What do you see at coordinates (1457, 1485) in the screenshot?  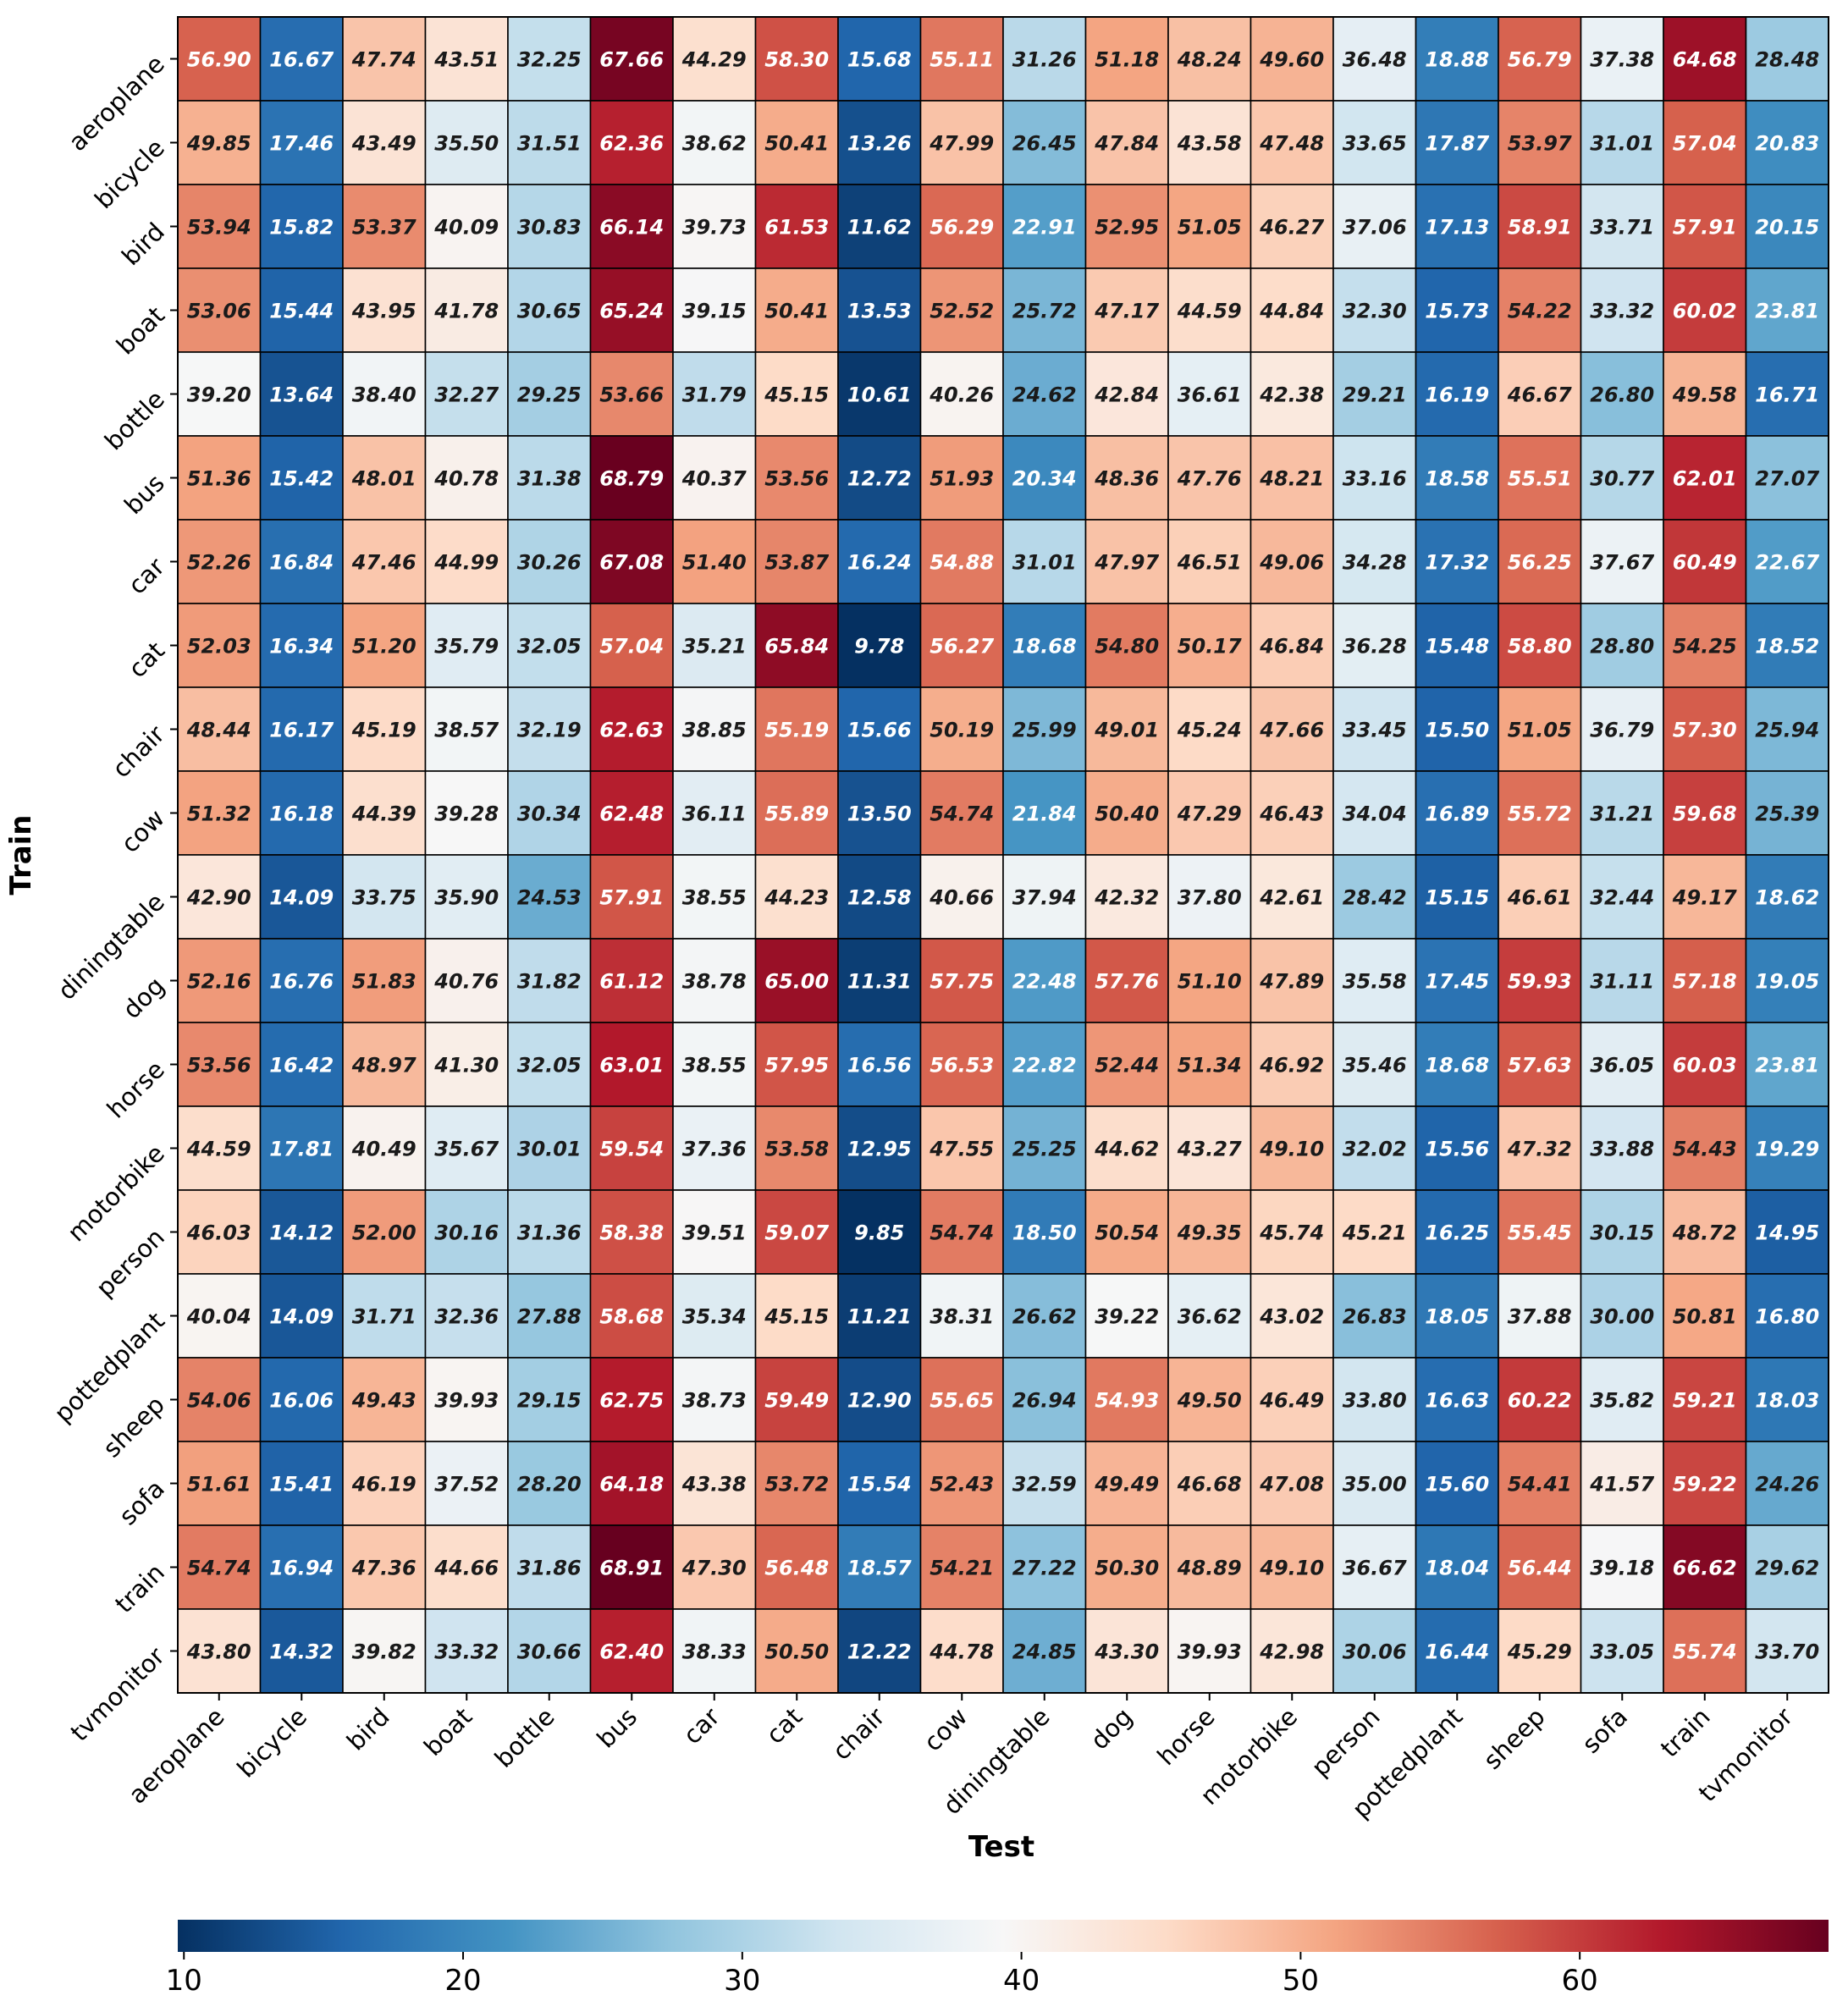 I see `cell-value-label: 15.60` at bounding box center [1457, 1485].